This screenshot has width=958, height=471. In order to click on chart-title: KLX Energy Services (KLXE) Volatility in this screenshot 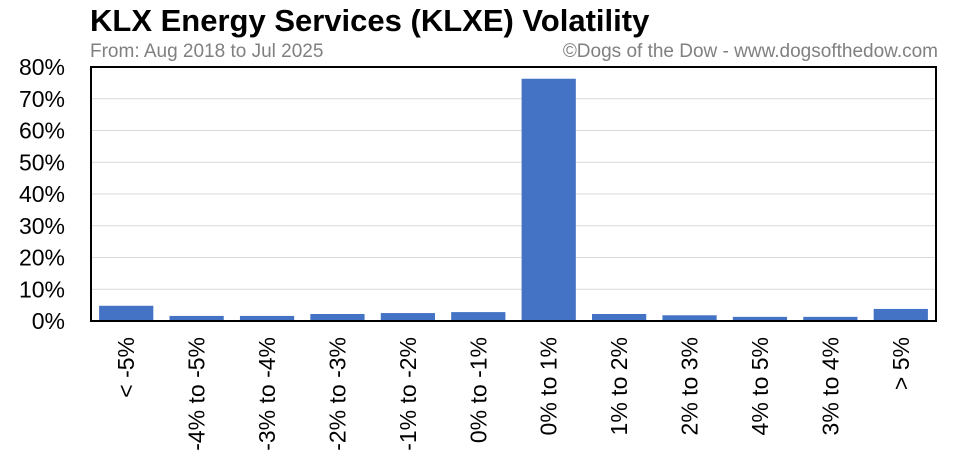, I will do `click(370, 20)`.